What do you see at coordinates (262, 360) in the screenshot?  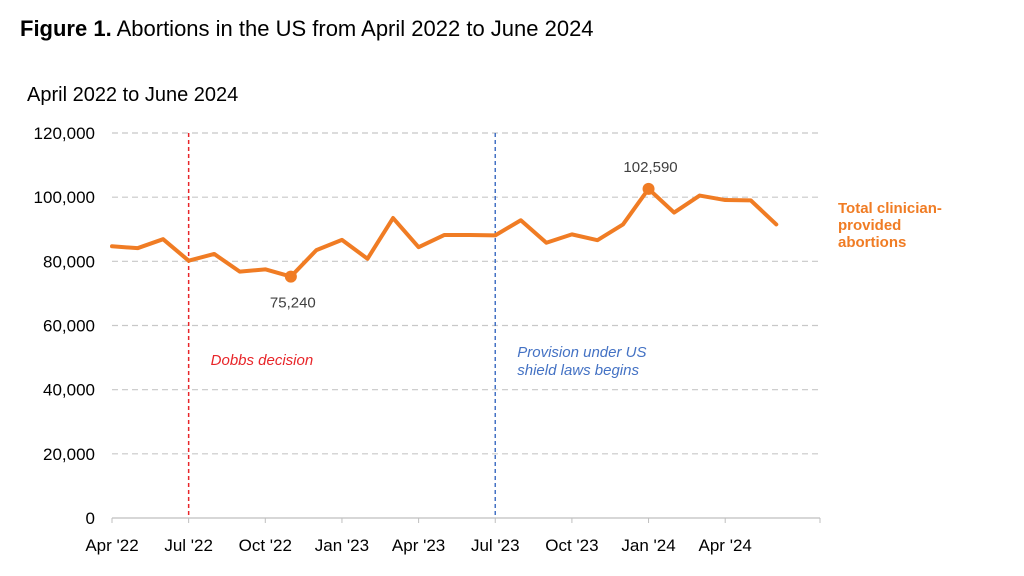 I see `dobbs-decision-label: Dobbs decision` at bounding box center [262, 360].